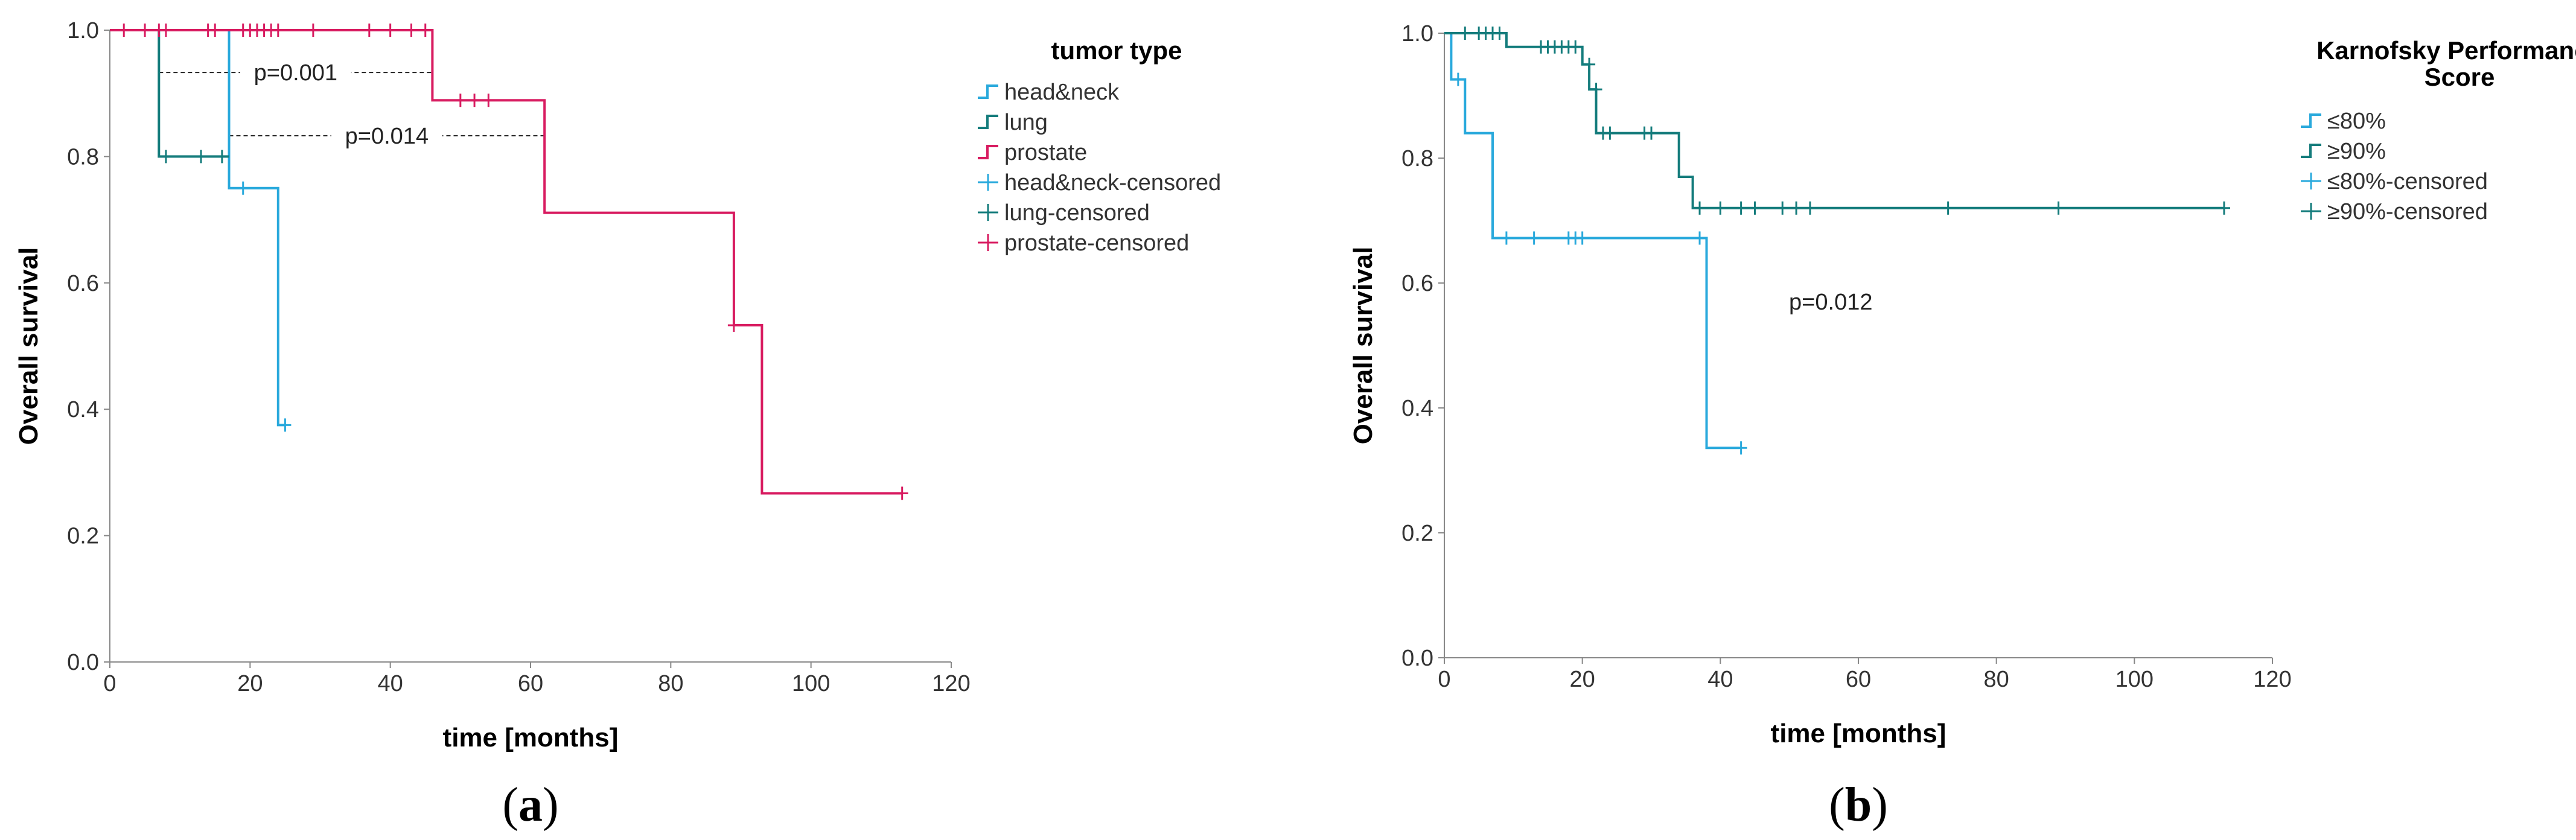 The width and height of the screenshot is (2576, 840). What do you see at coordinates (1116, 51) in the screenshot?
I see `legend-title: tumor type` at bounding box center [1116, 51].